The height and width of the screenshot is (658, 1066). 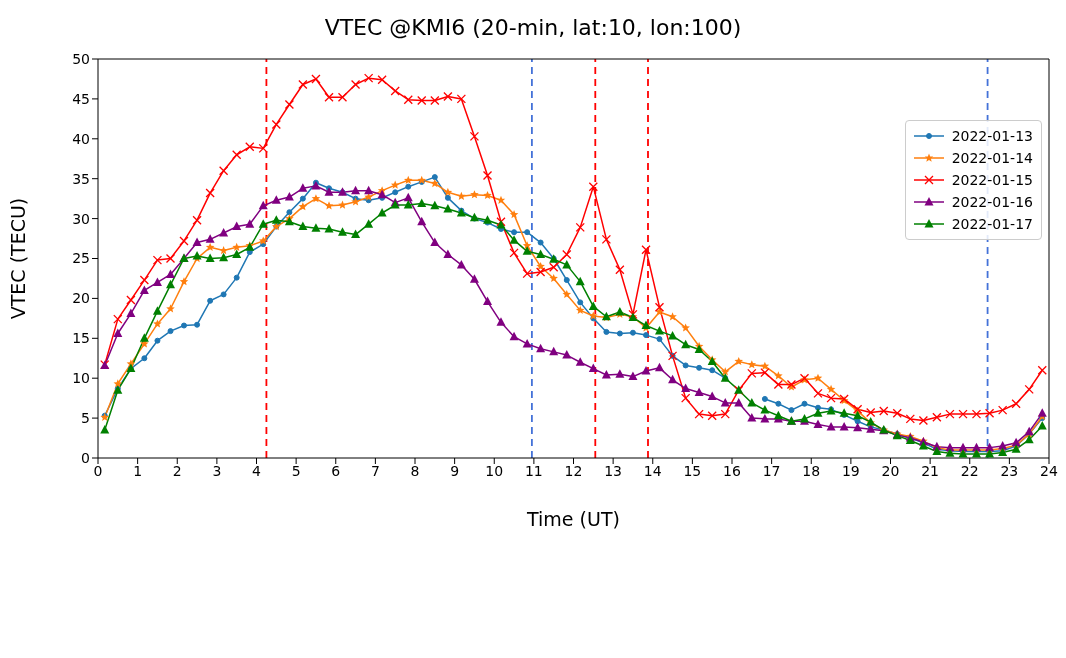 What do you see at coordinates (969, 470) in the screenshot?
I see `x-tick-label: 22` at bounding box center [969, 470].